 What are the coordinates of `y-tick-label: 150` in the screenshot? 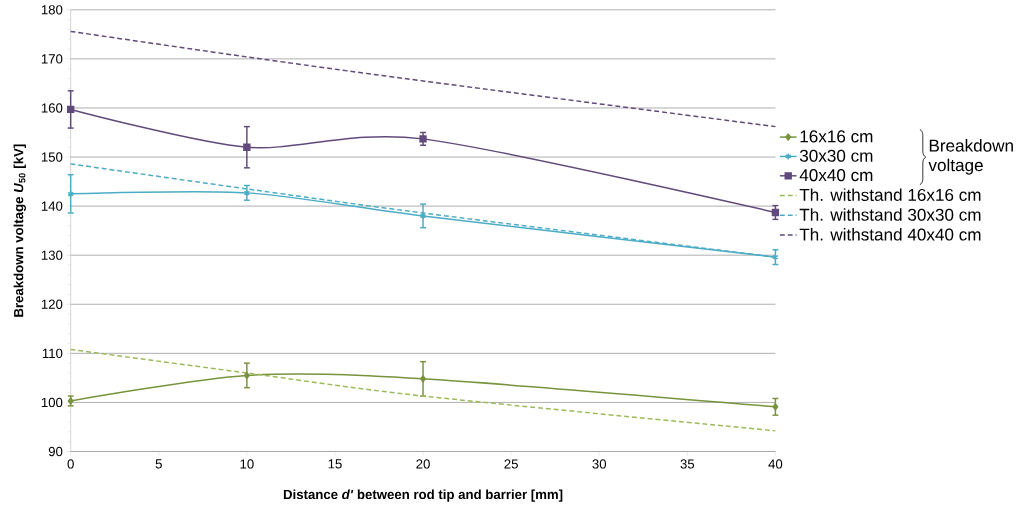 It's located at (52, 157).